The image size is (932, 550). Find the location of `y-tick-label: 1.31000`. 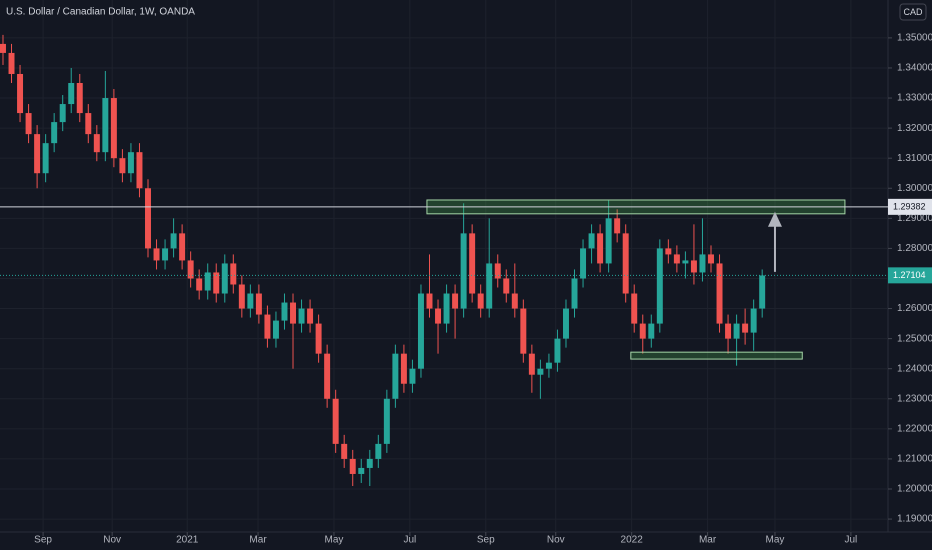

y-tick-label: 1.31000 is located at coordinates (914, 158).